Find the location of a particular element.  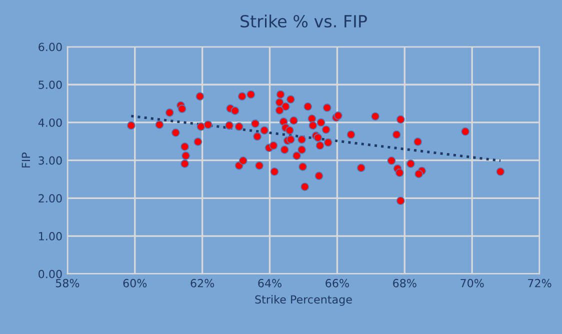

y-tick-label: 3.00 is located at coordinates (50, 160).